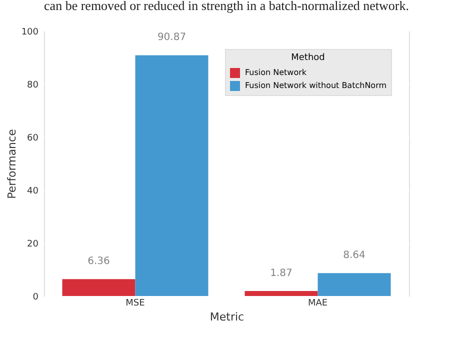  Describe the element at coordinates (308, 58) in the screenshot. I see `legend-title: Method` at that location.